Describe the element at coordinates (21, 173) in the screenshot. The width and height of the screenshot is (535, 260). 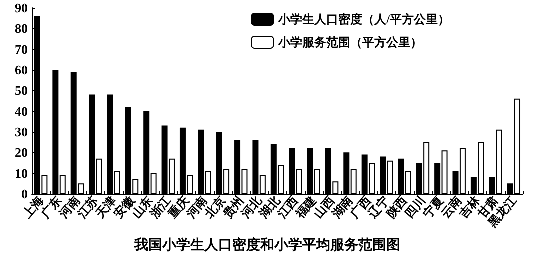
I see `y-tick-label: 10` at that location.